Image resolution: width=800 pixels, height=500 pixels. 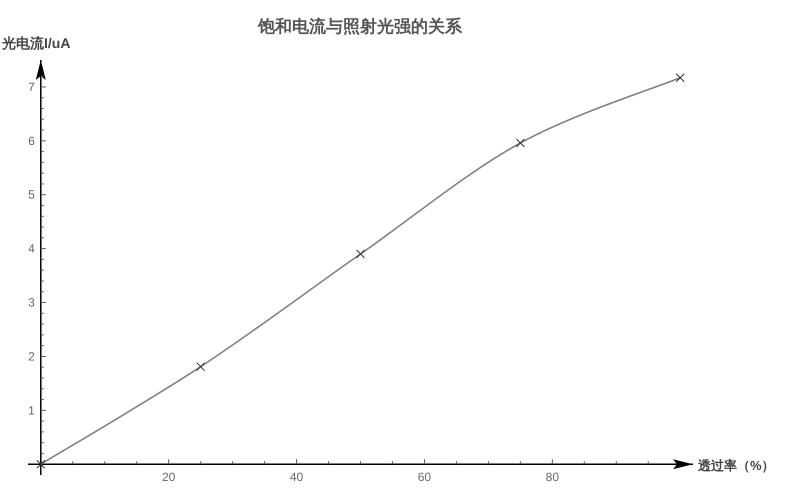 What do you see at coordinates (32, 303) in the screenshot?
I see `y-tick-label: 3` at bounding box center [32, 303].